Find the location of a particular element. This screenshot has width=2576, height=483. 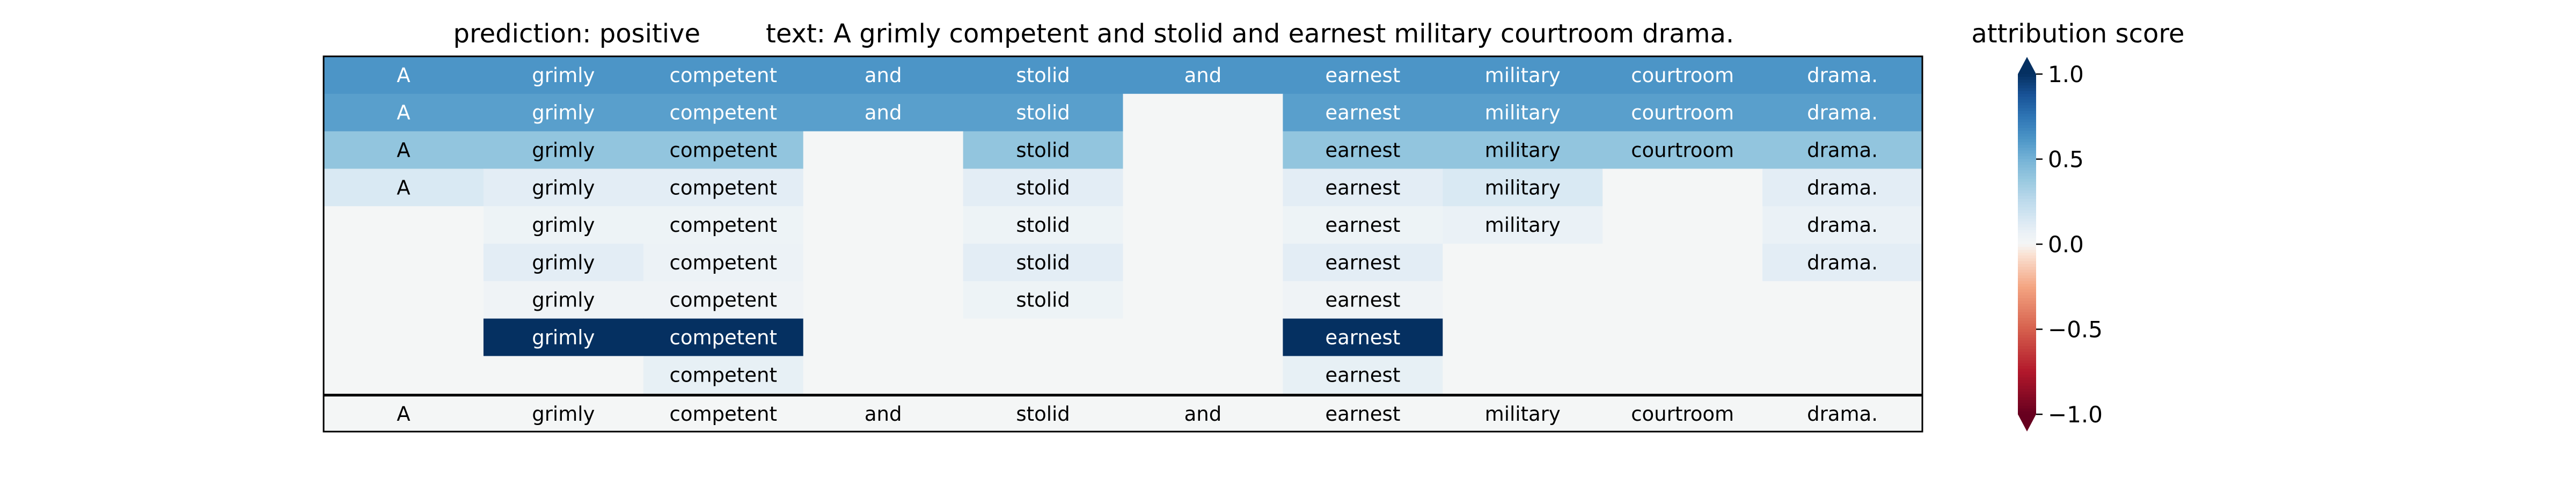

colorbar-title: attribution score is located at coordinates (2077, 34).